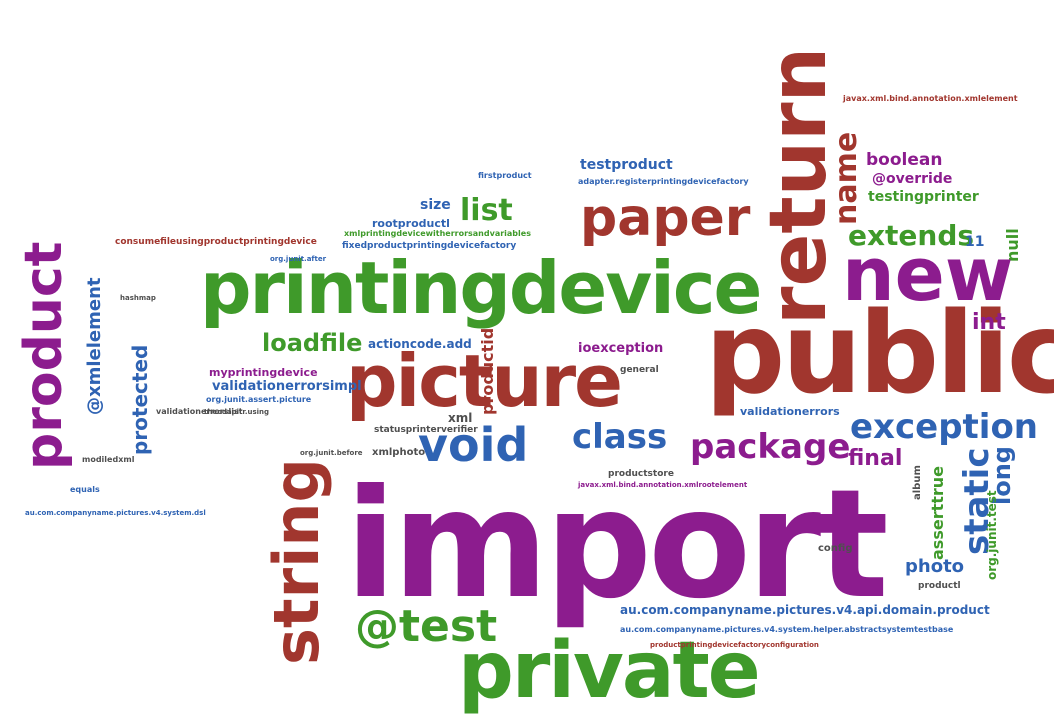 The image size is (1054, 727). What do you see at coordinates (663, 181) in the screenshot?
I see `word-adapter: adapter.registerprintingdevicefactory` at bounding box center [663, 181].